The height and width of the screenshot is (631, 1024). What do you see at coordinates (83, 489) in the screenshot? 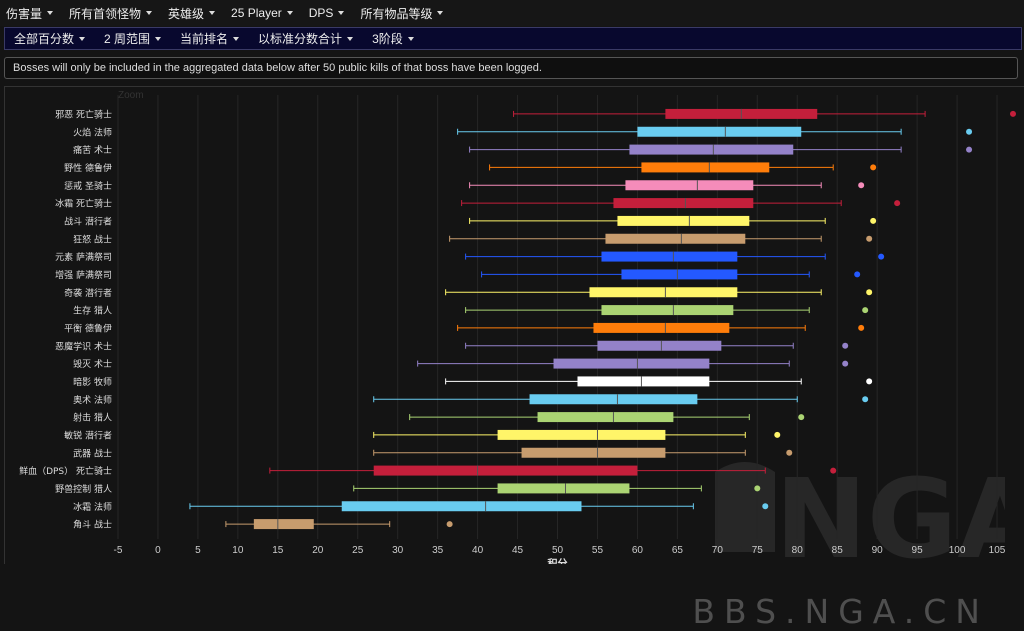
I see `category-label: 野兽控制 猎人` at bounding box center [83, 489].